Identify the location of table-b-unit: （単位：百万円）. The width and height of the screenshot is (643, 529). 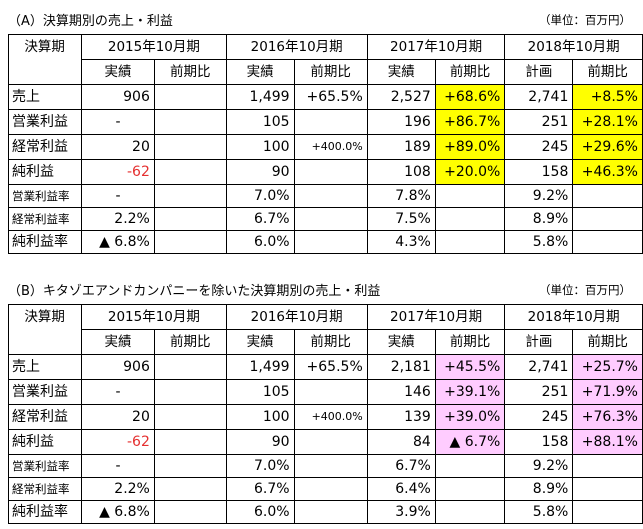
(585, 290).